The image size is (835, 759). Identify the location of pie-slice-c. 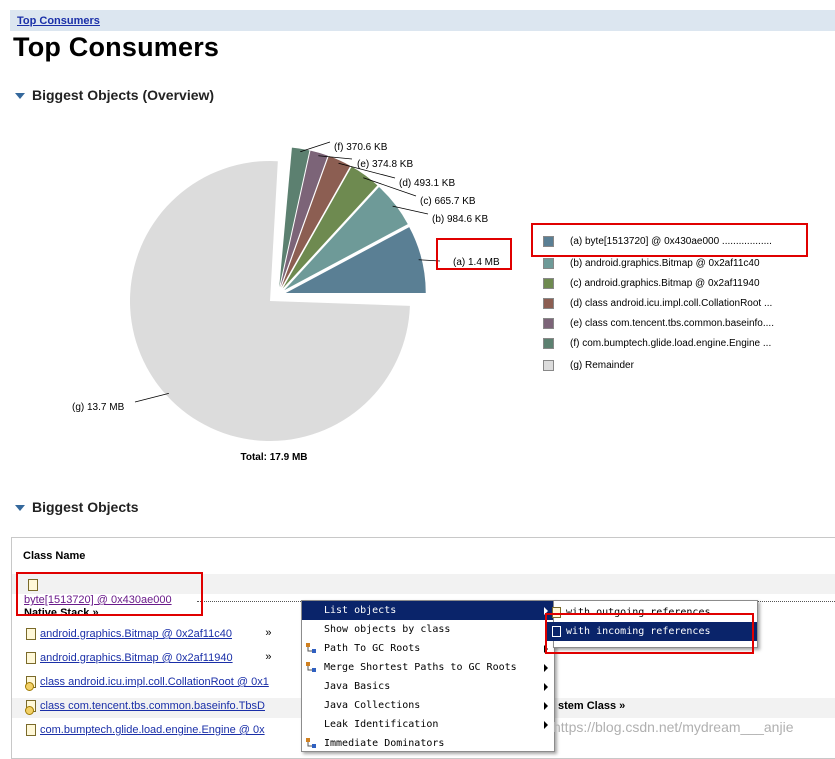
(330, 227).